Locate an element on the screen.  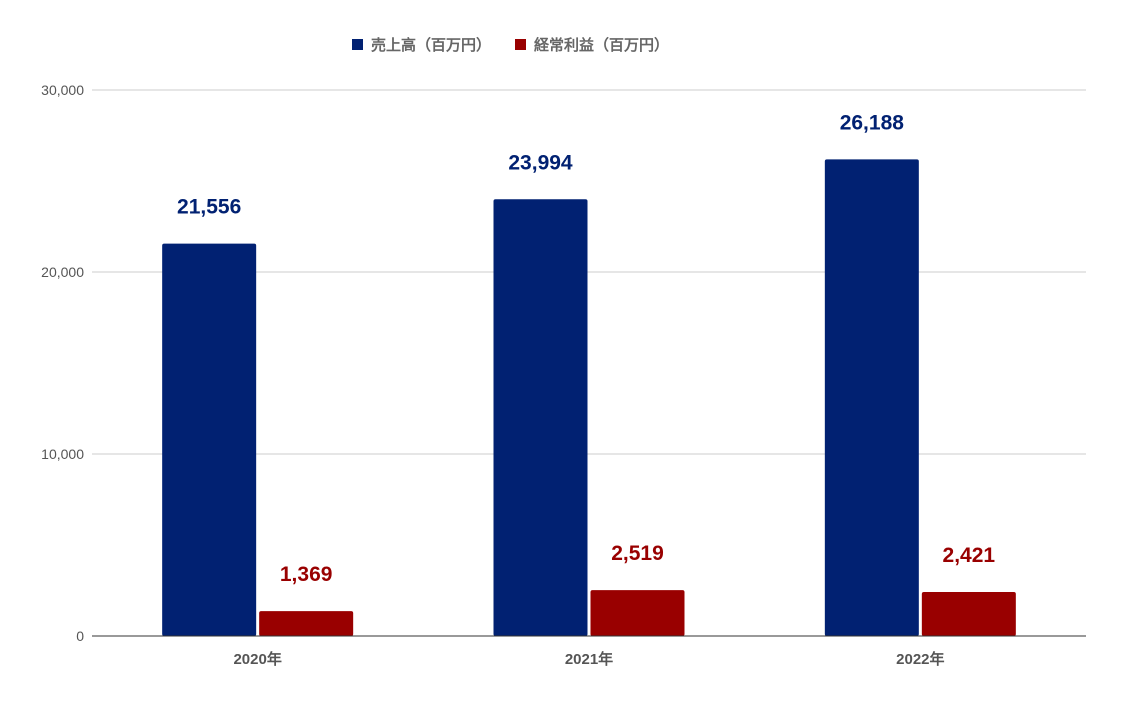
y-tick-label: 0 is located at coordinates (80, 636).